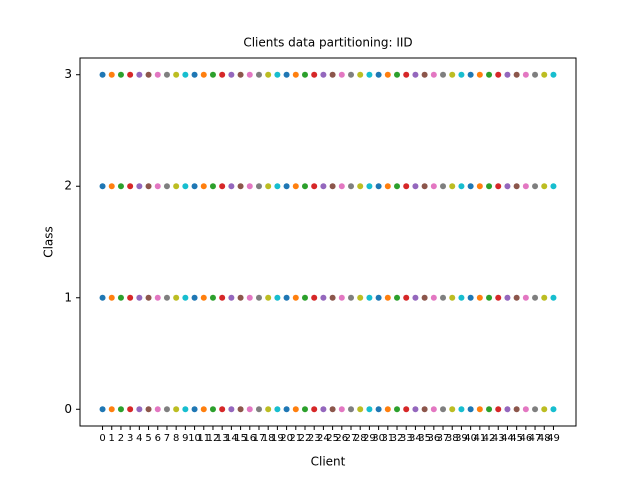 This screenshot has width=640, height=480. I want to click on x-tick-label: 14, so click(231, 438).